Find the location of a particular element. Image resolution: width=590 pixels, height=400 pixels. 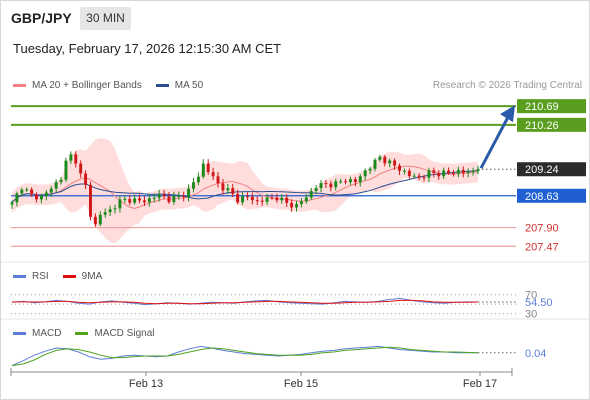

macd-signal-legend-label: MACD Signal is located at coordinates (124, 333).